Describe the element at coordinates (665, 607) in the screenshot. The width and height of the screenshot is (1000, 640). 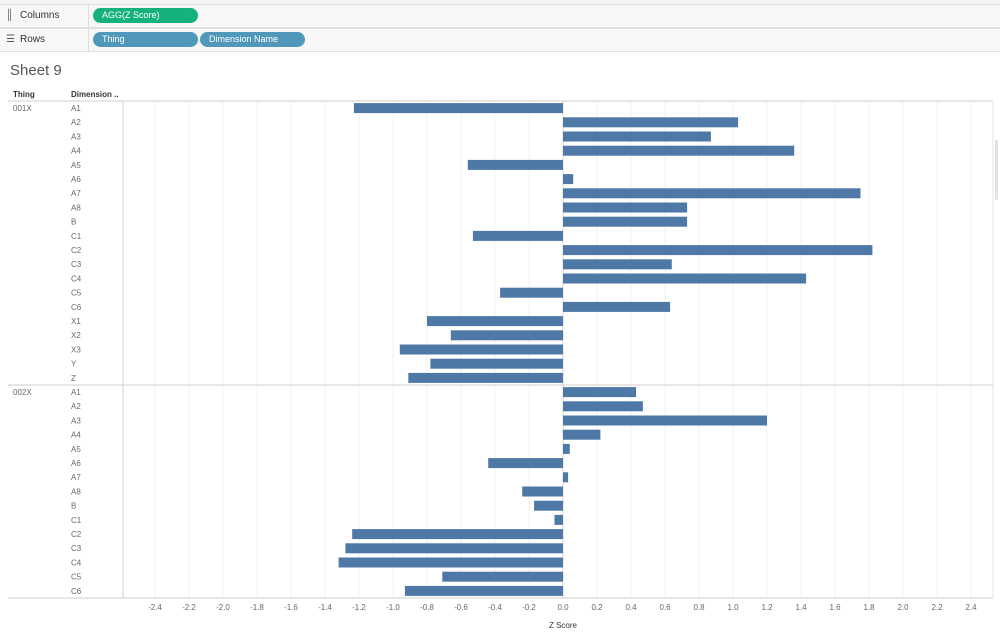
I see `x-tick-label: 0.6` at that location.